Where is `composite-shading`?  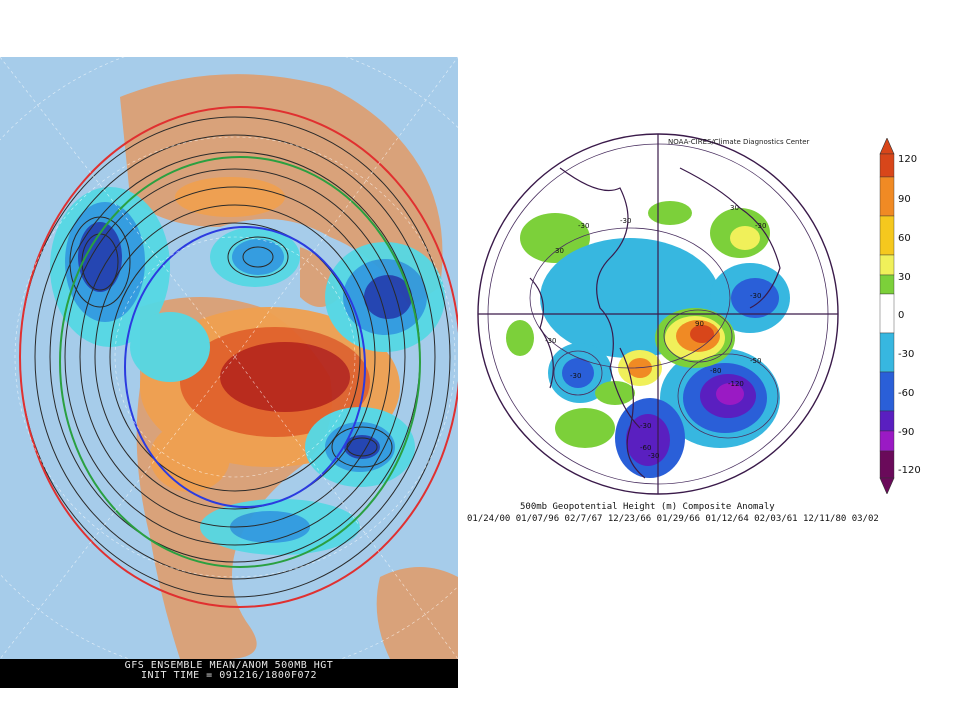 composite-shading is located at coordinates (648, 339).